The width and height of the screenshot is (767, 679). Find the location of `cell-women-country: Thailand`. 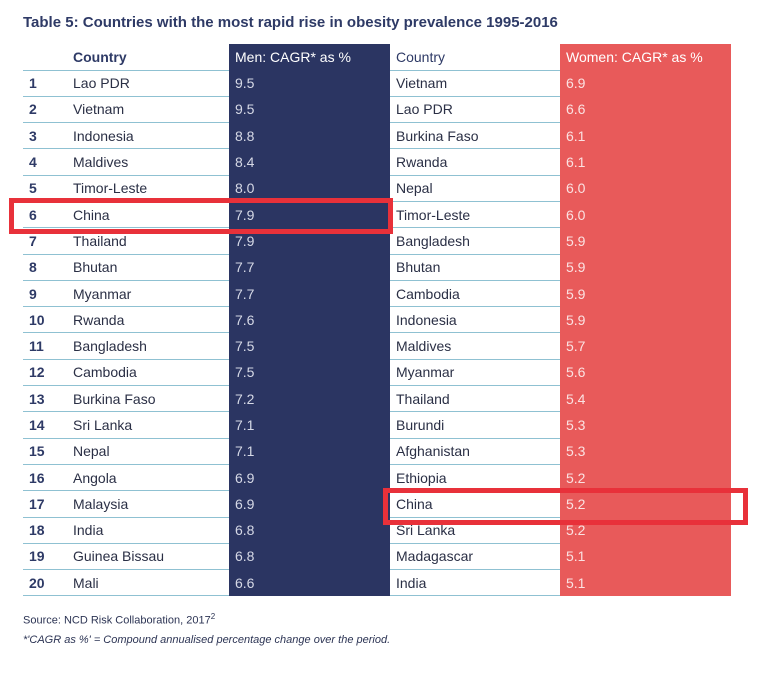

cell-women-country: Thailand is located at coordinates (475, 399).